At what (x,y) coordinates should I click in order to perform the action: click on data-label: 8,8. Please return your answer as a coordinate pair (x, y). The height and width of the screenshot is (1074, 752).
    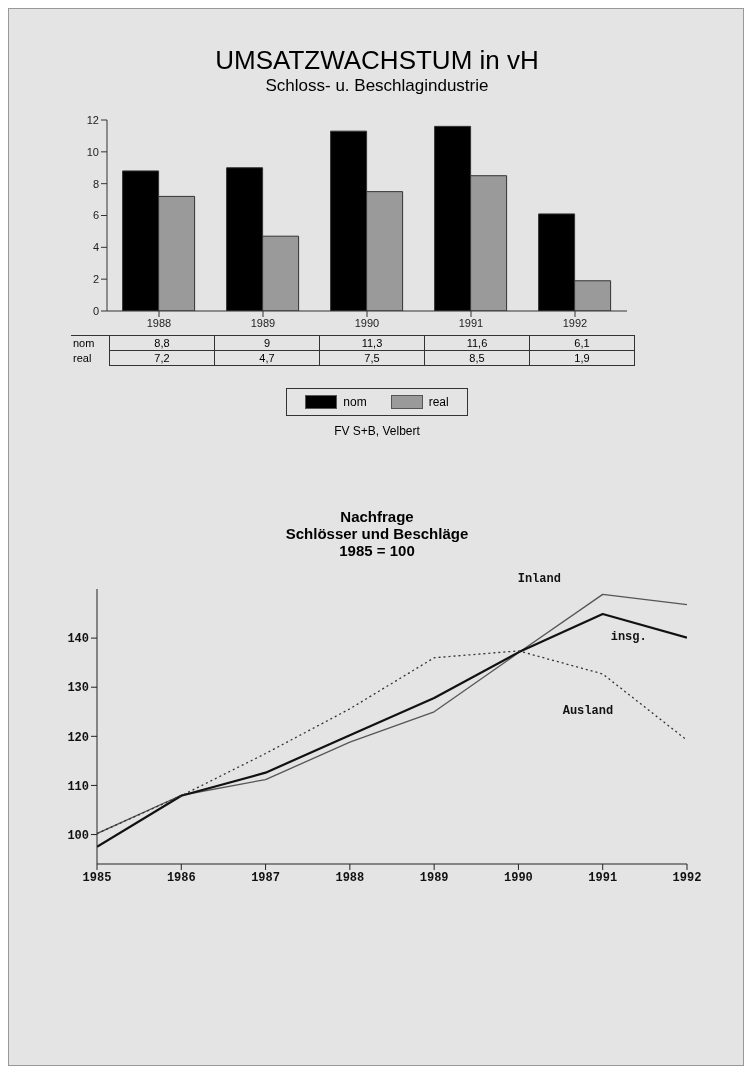
    Looking at the image, I should click on (162, 343).